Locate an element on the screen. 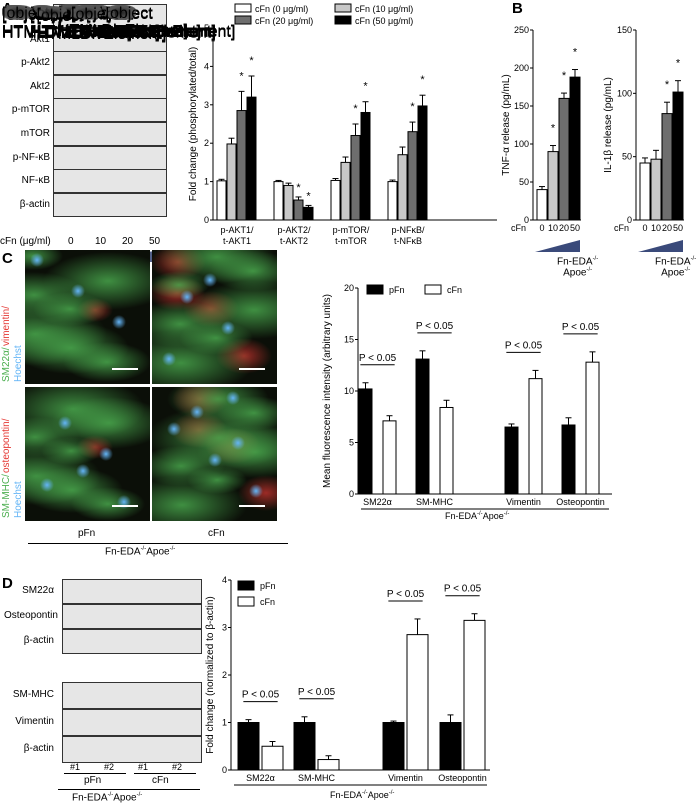 The image size is (700, 811). blot-row-label: p-mTOR is located at coordinates (30, 110).